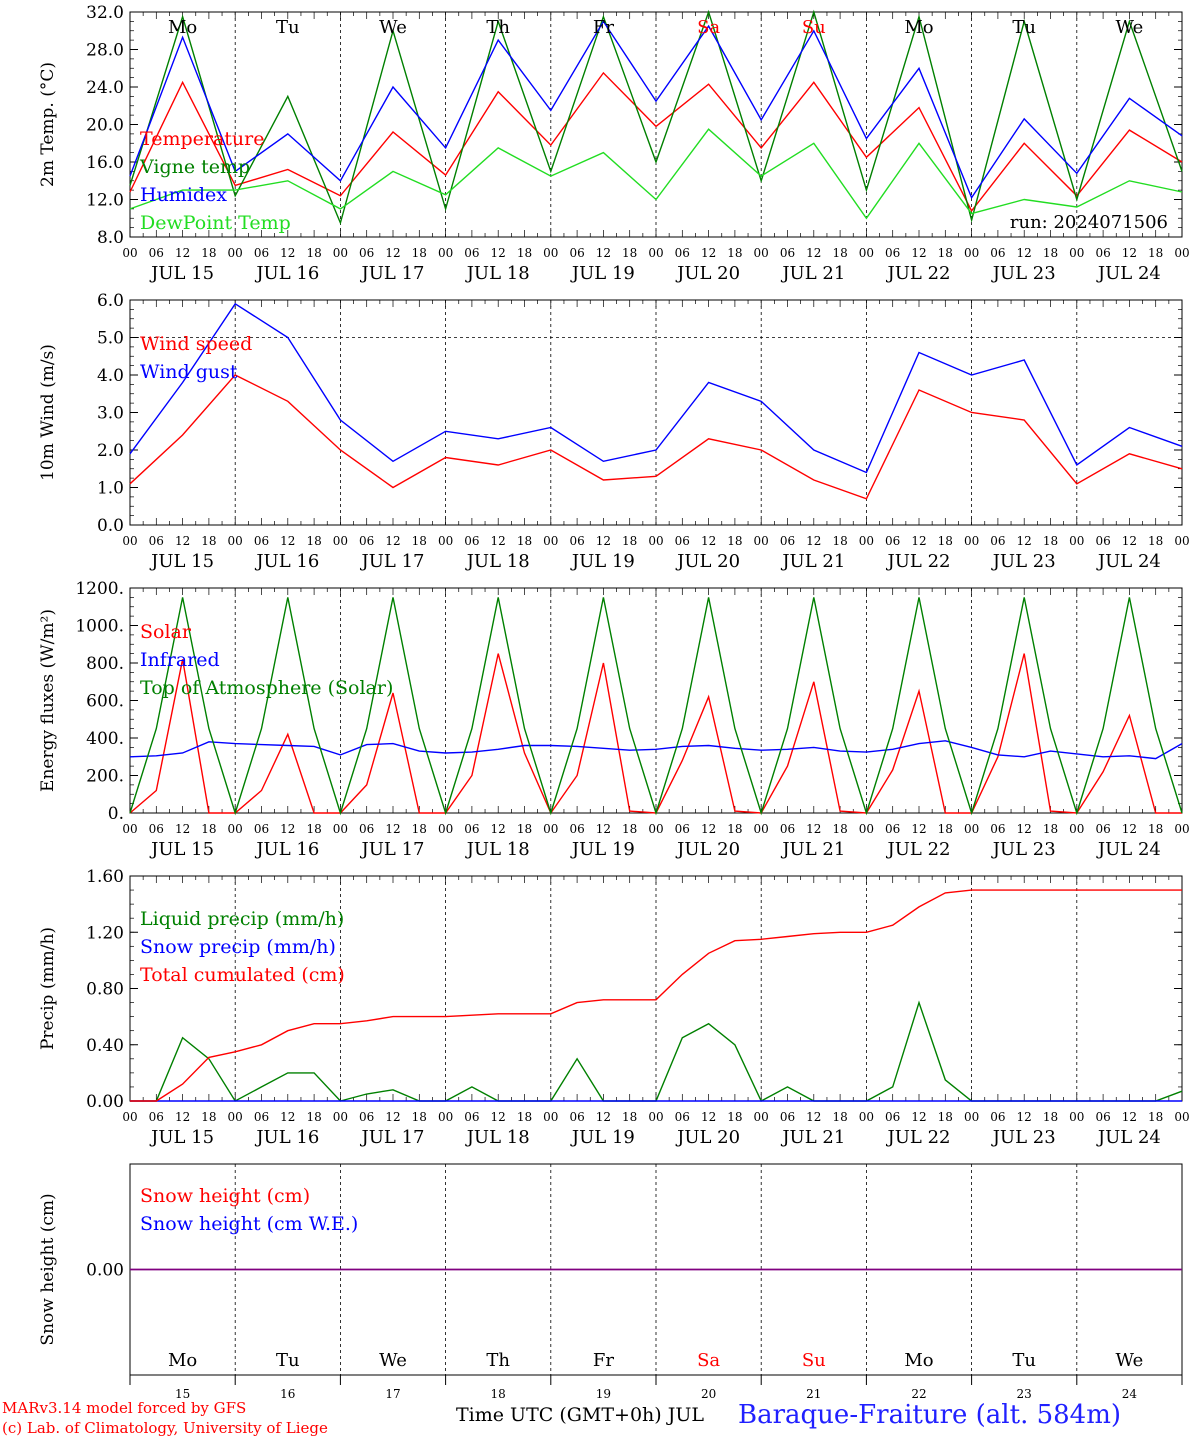 This screenshot has height=1440, width=1194. I want to click on day-number-label: 17, so click(392, 1394).